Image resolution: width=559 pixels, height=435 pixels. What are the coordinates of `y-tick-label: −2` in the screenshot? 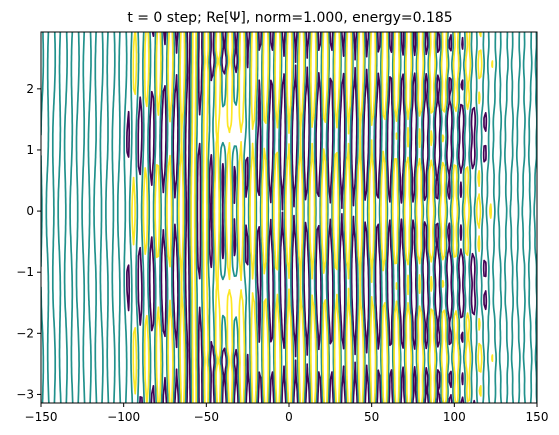 It's located at (25, 333).